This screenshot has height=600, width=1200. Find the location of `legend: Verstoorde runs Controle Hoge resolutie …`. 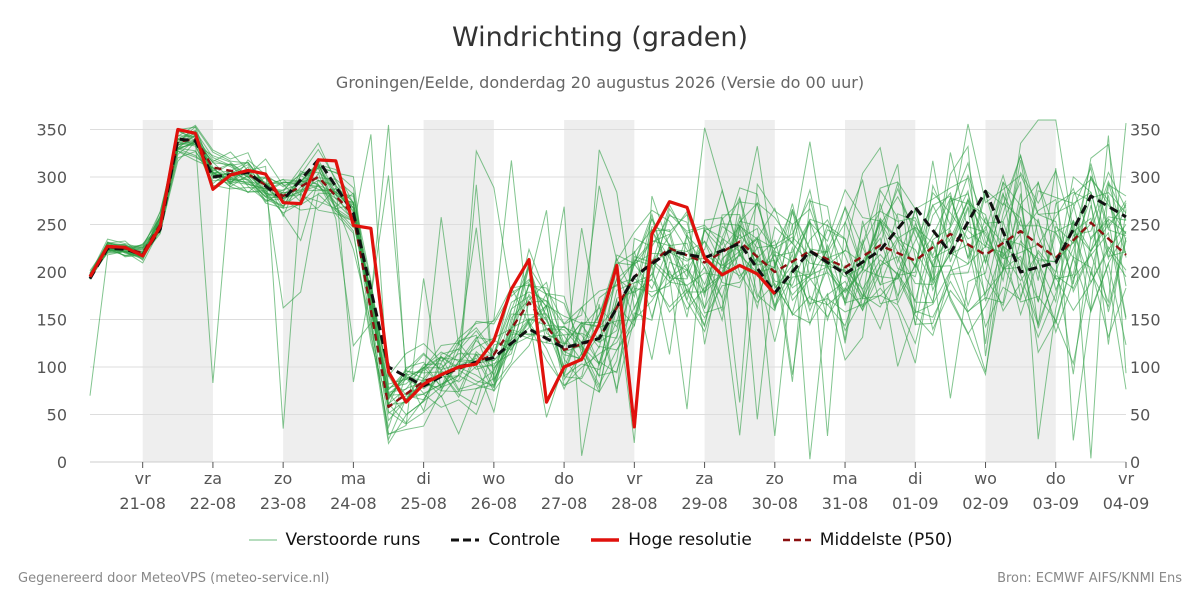

legend: Verstoorde runs Controle Hoge resolutie … is located at coordinates (600, 540).